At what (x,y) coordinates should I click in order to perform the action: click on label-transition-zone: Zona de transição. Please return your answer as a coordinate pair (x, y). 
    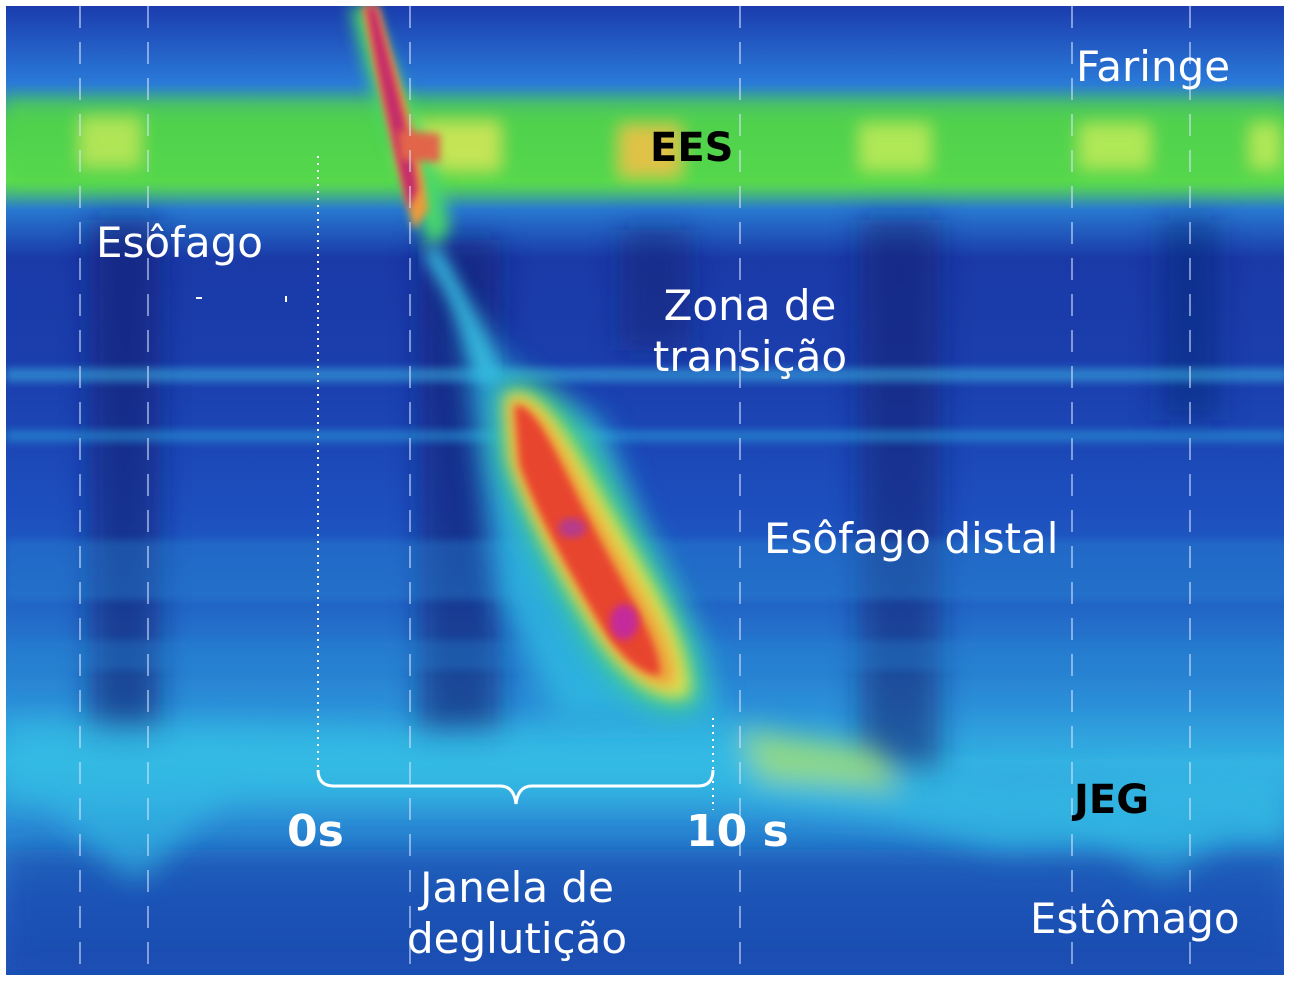
    Looking at the image, I should click on (750, 331).